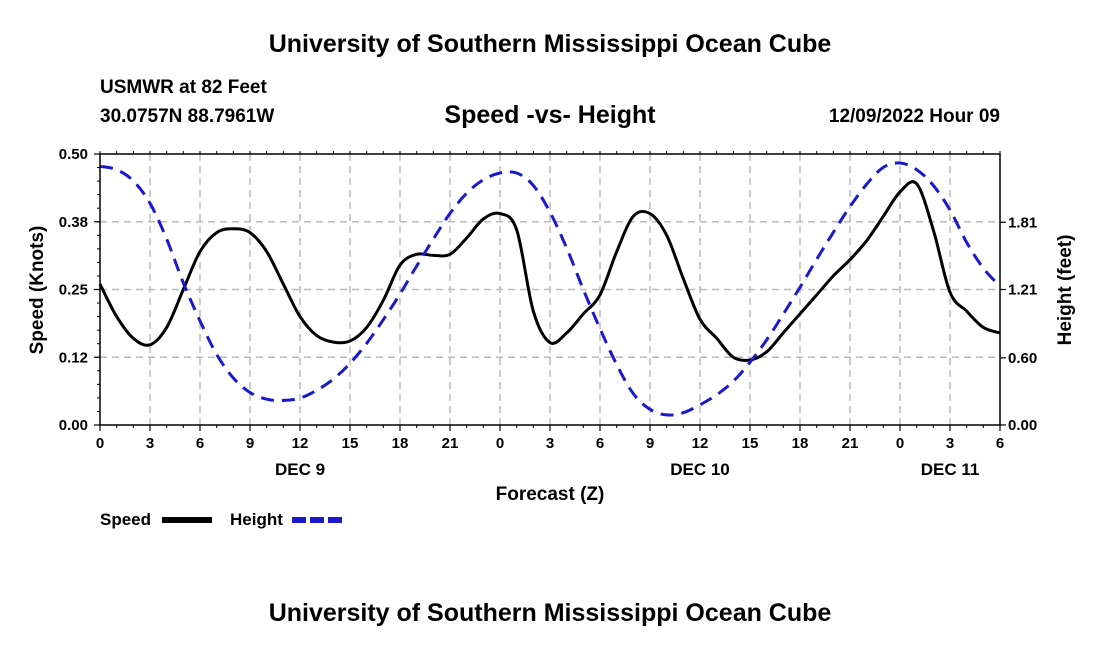 This screenshot has height=650, width=1100. Describe the element at coordinates (37, 290) in the screenshot. I see `y-axis-label-left: Speed (Knots)` at that location.